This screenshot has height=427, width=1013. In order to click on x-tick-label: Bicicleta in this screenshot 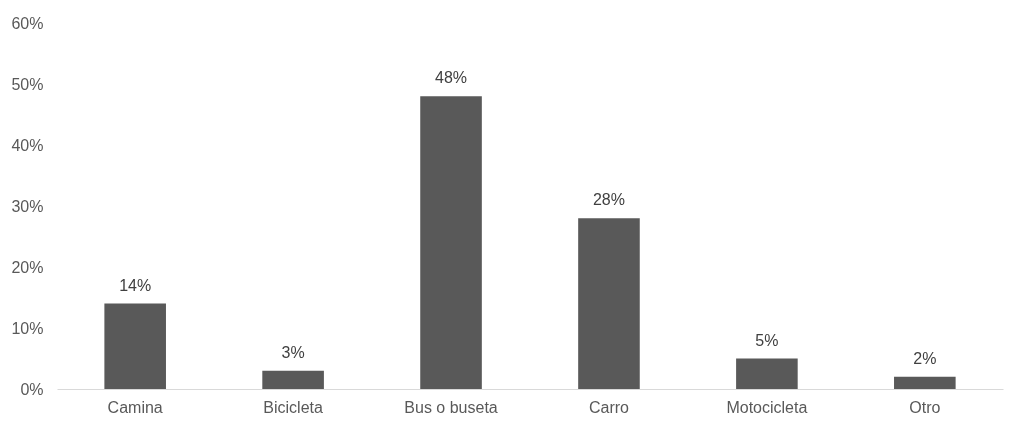, I will do `click(293, 407)`.